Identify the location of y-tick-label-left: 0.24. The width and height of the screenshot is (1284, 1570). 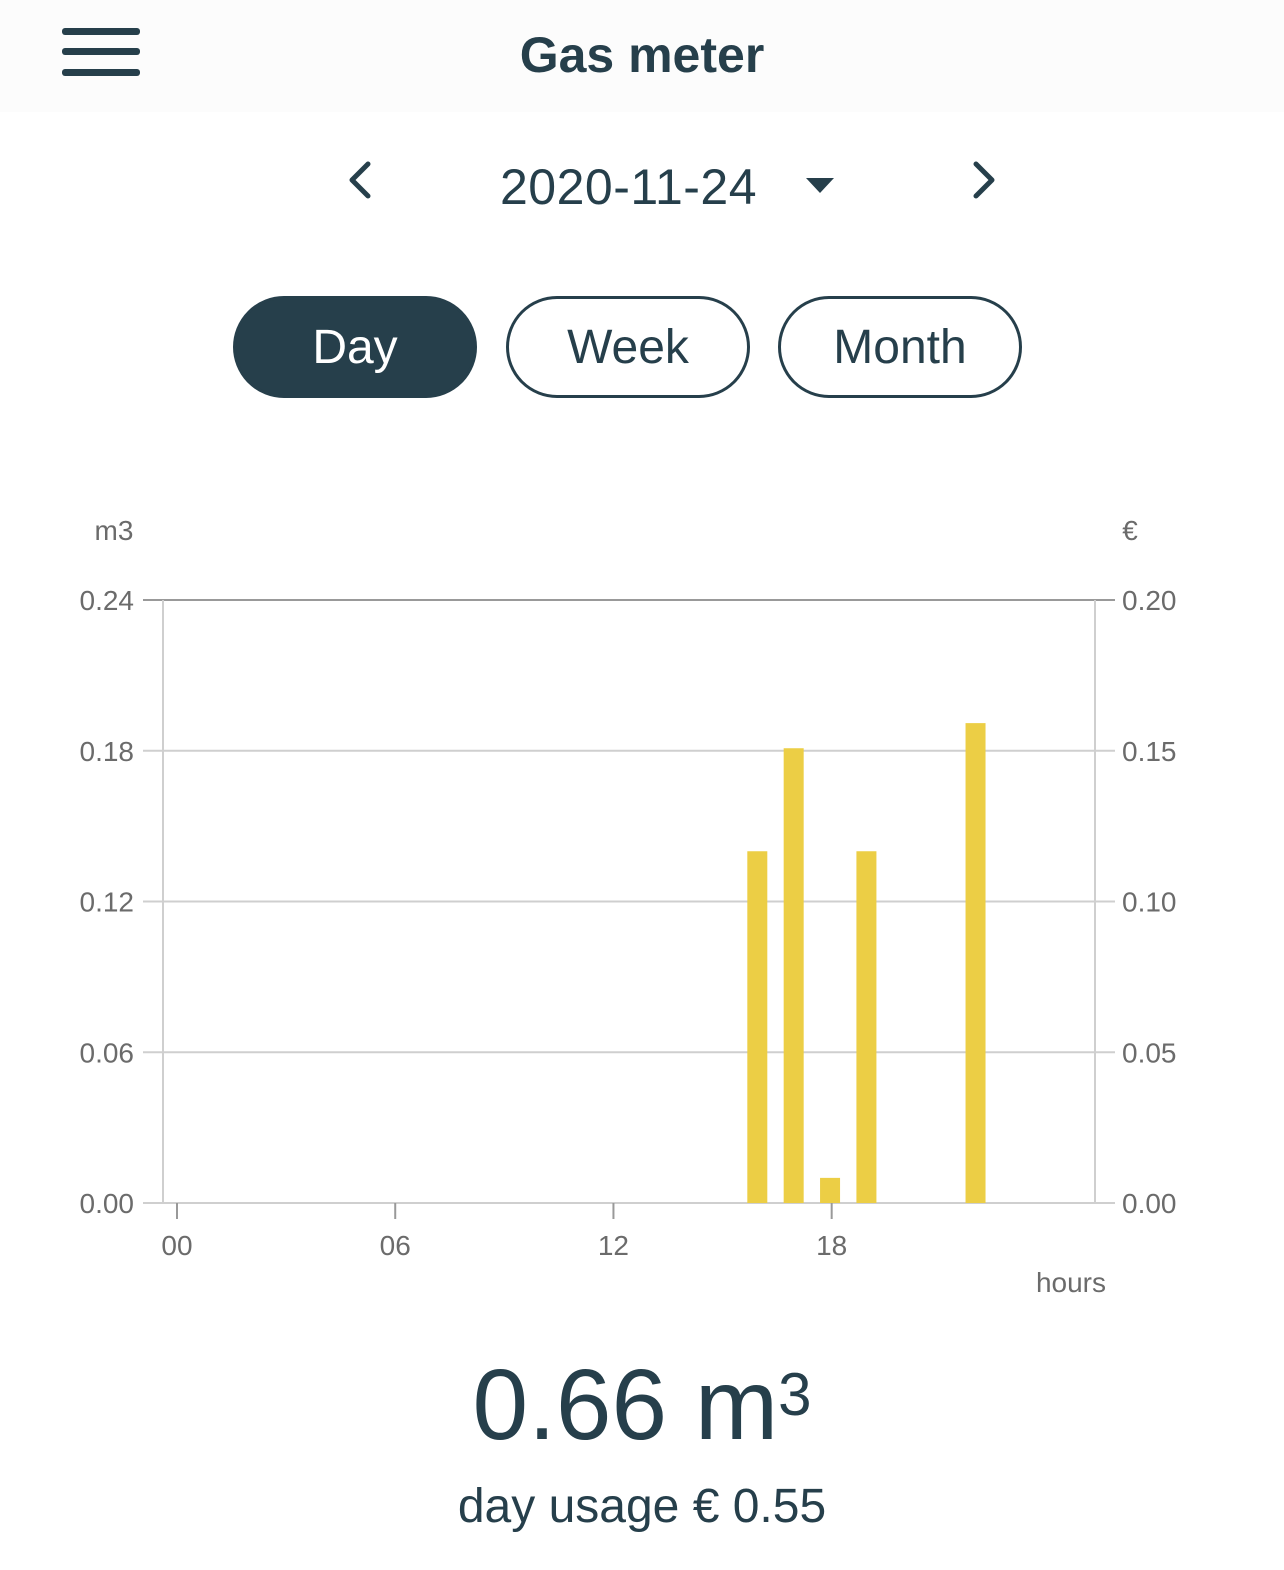
(107, 600).